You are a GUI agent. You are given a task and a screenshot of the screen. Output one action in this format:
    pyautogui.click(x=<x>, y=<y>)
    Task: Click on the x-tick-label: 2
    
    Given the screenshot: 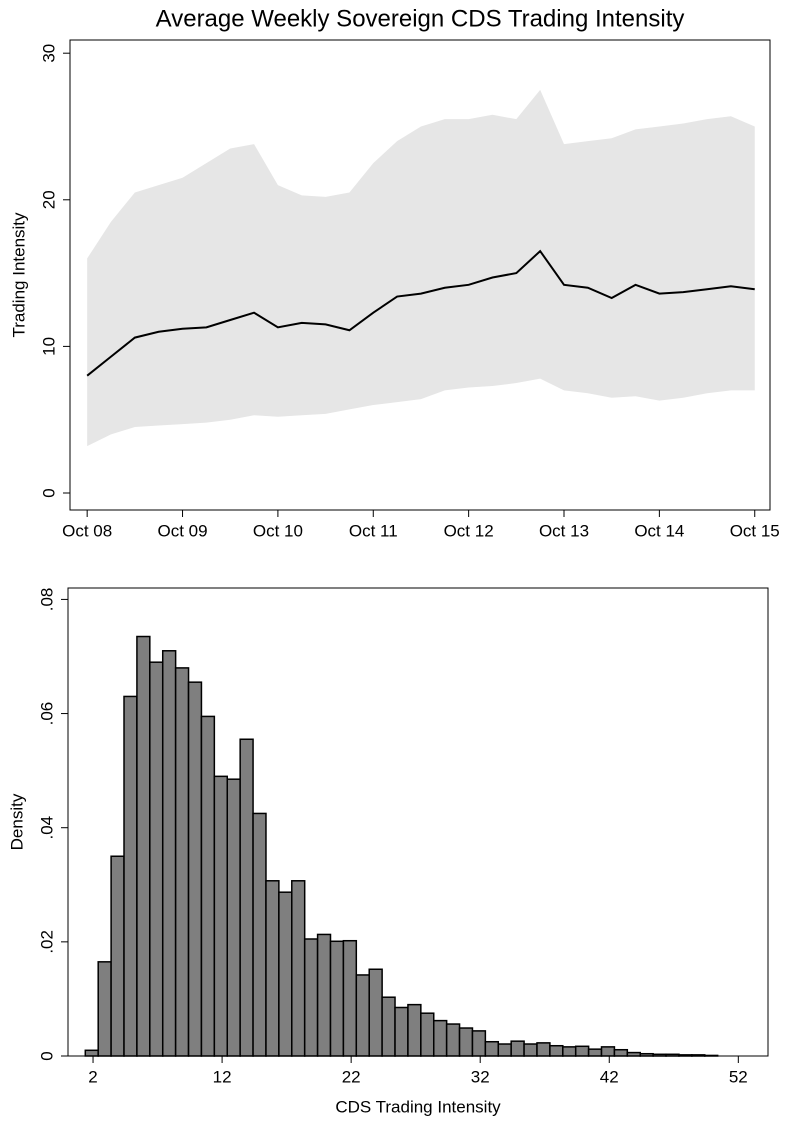 What is the action you would take?
    pyautogui.click(x=92, y=1076)
    